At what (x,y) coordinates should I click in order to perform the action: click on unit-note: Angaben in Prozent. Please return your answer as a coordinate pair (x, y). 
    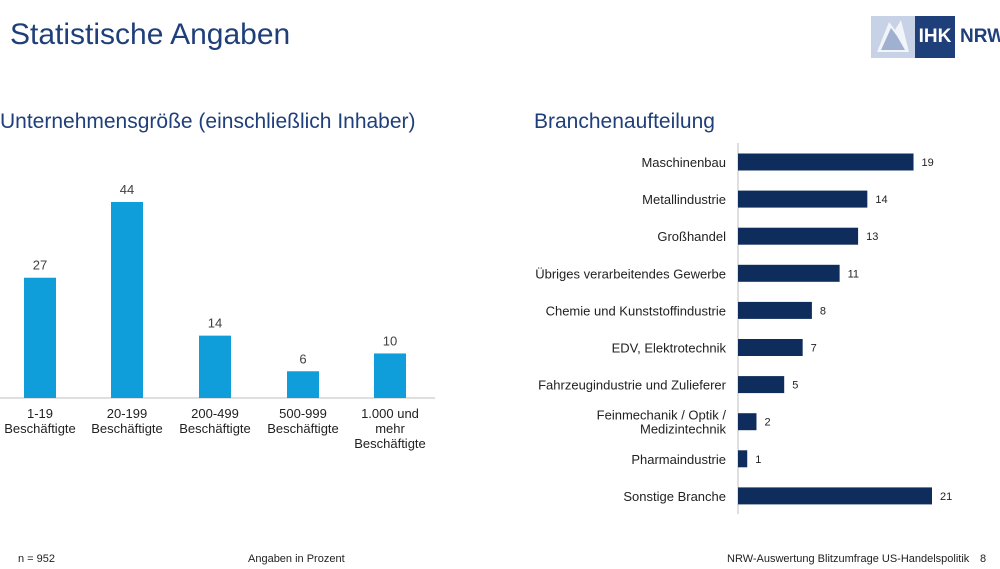
    Looking at the image, I should click on (296, 559).